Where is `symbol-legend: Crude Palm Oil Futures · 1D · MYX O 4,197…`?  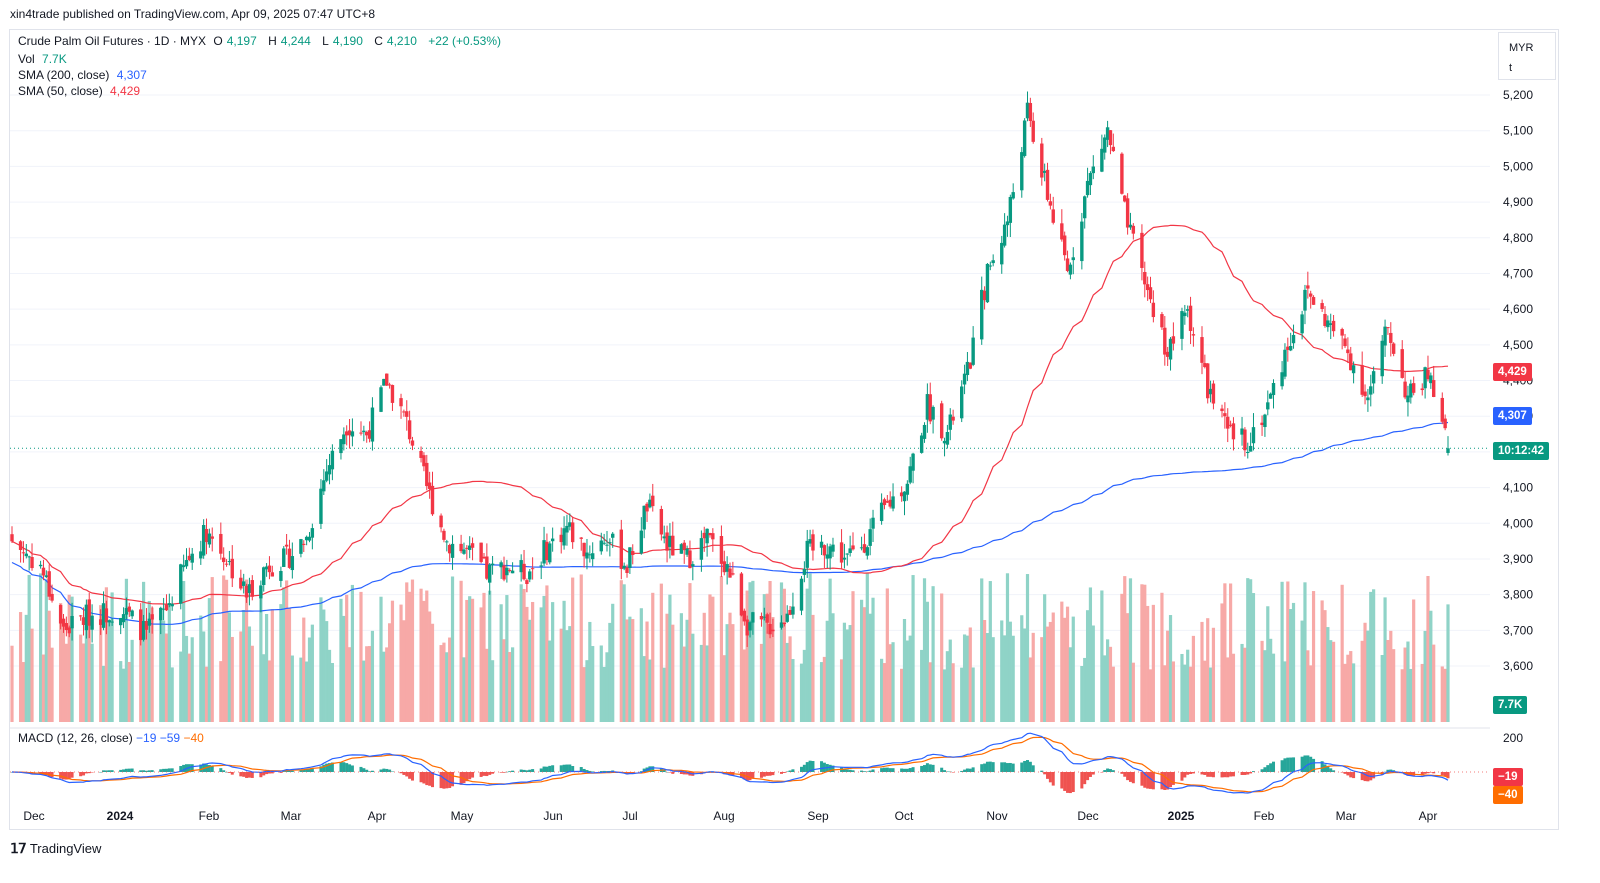
symbol-legend: Crude Palm Oil Futures · 1D · MYX O 4,197… is located at coordinates (261, 41).